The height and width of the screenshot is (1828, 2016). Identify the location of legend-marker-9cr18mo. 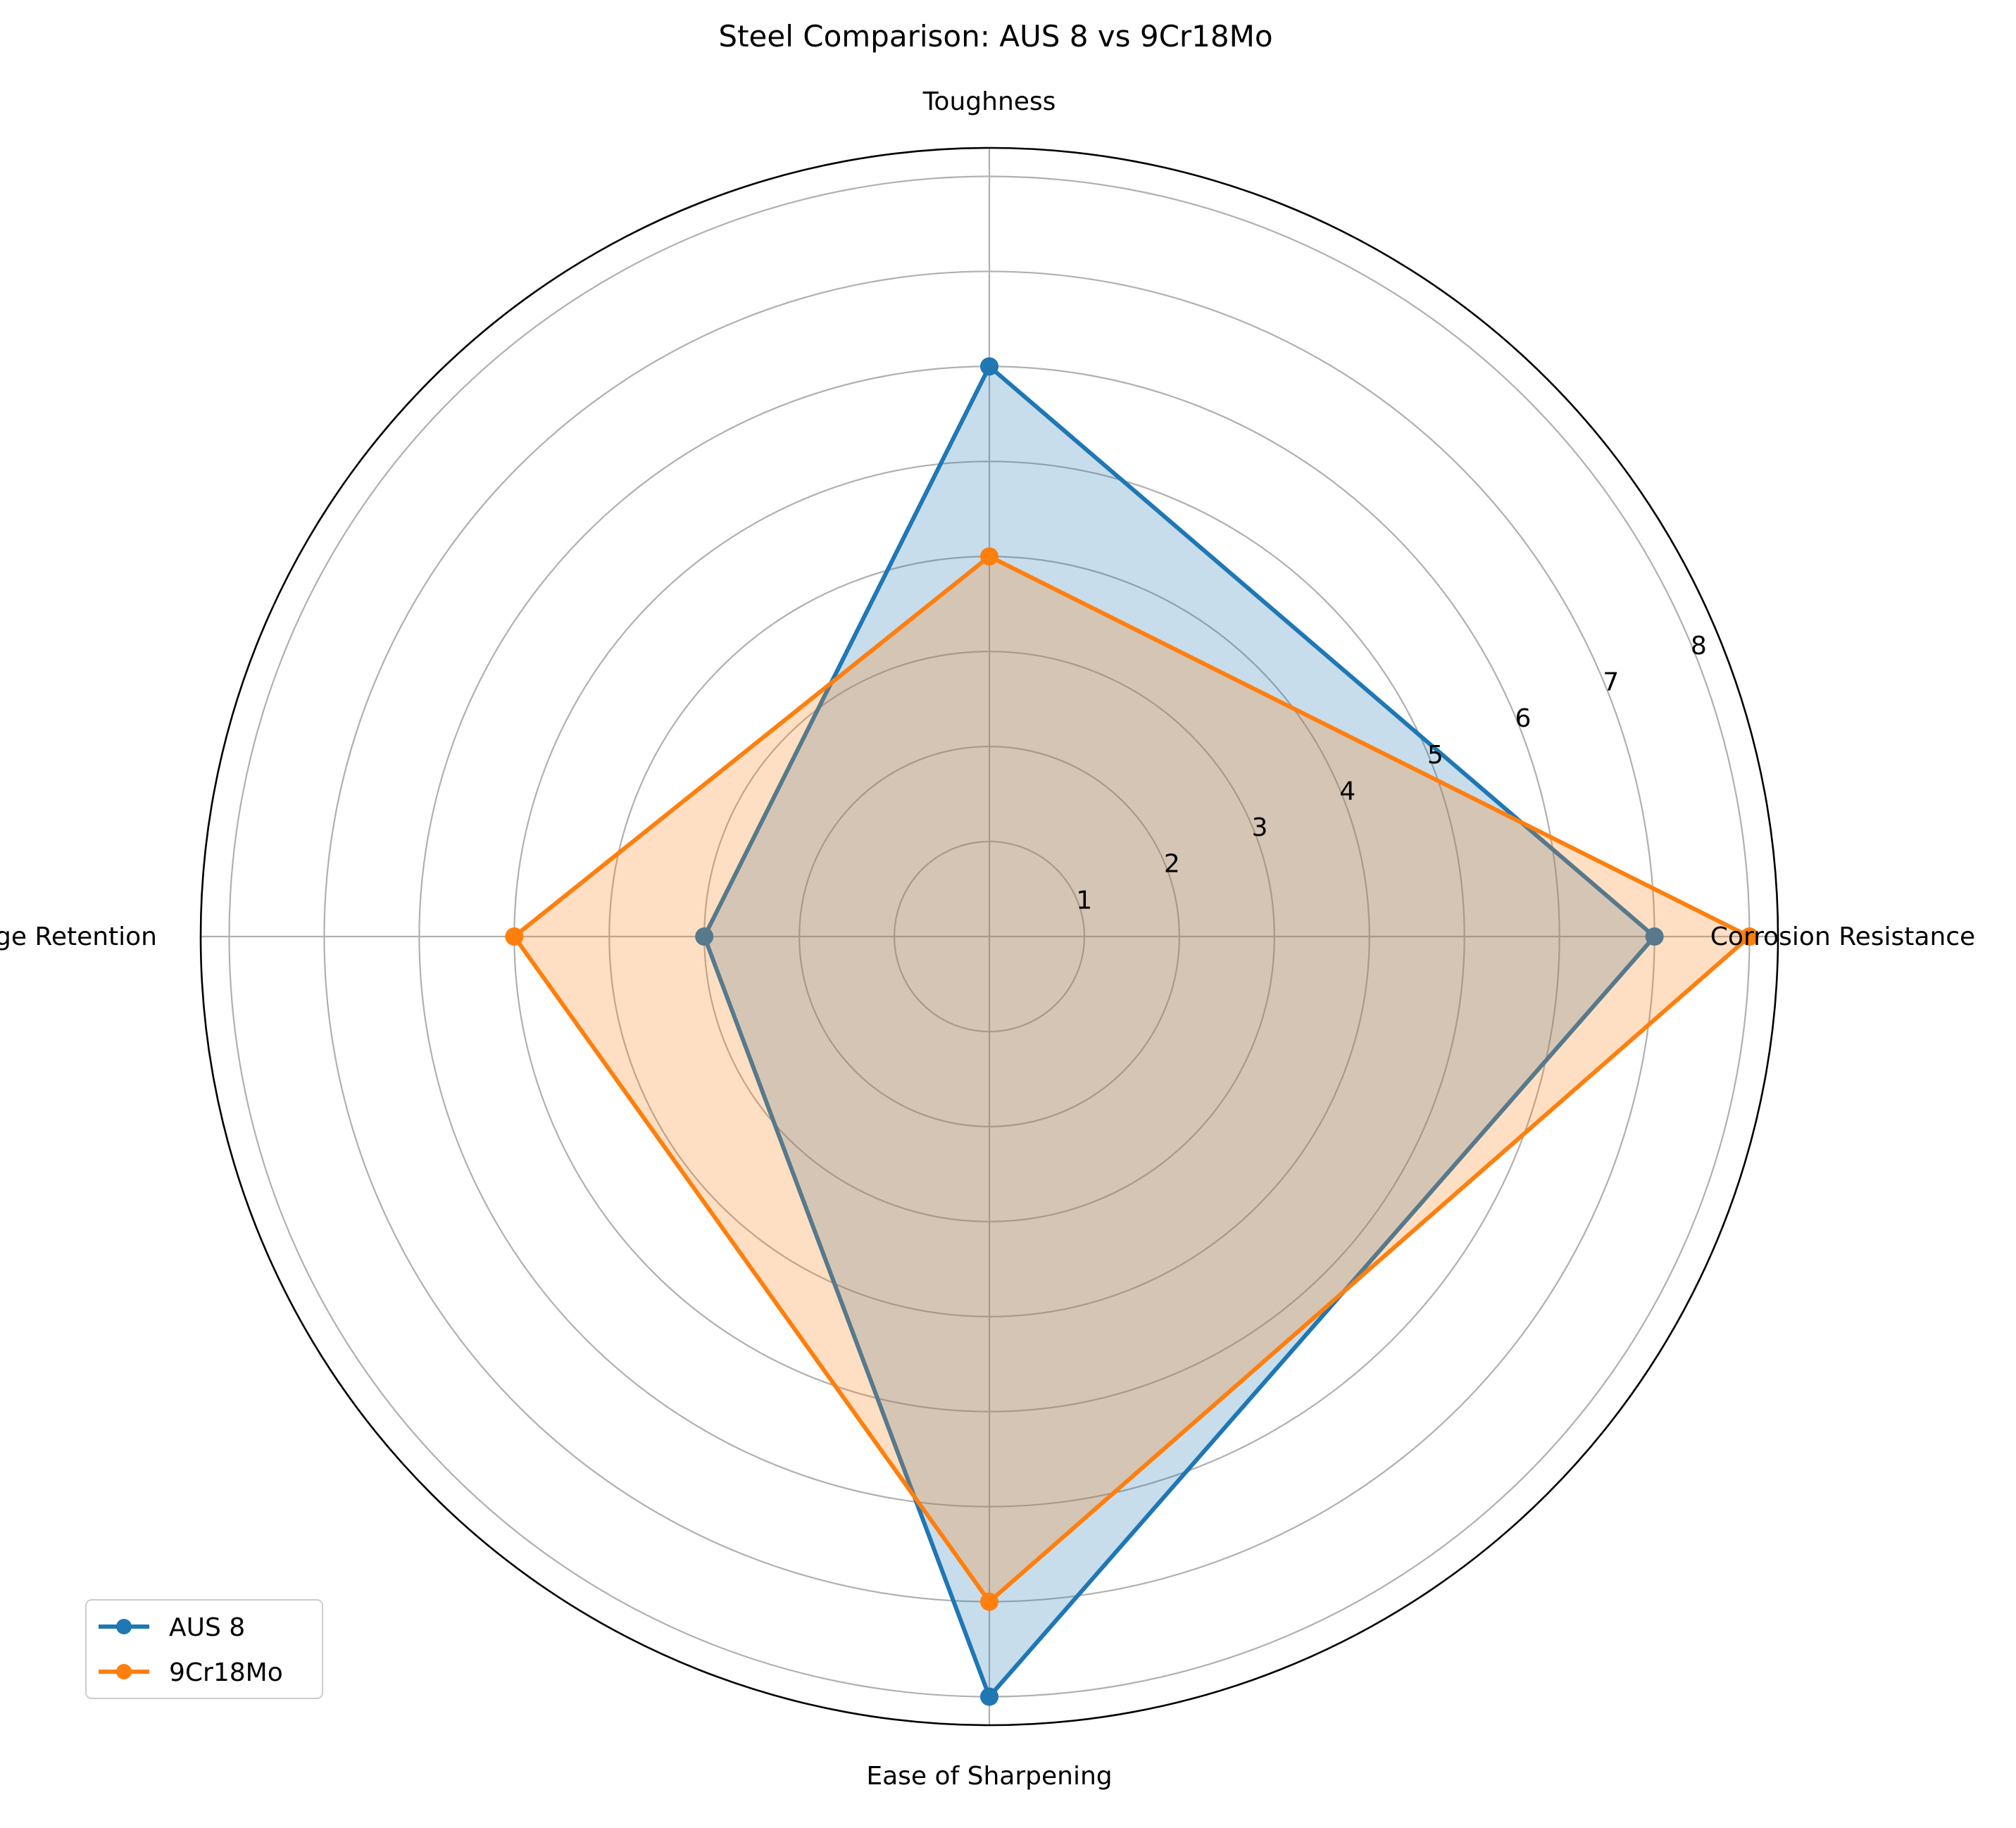
(124, 1671).